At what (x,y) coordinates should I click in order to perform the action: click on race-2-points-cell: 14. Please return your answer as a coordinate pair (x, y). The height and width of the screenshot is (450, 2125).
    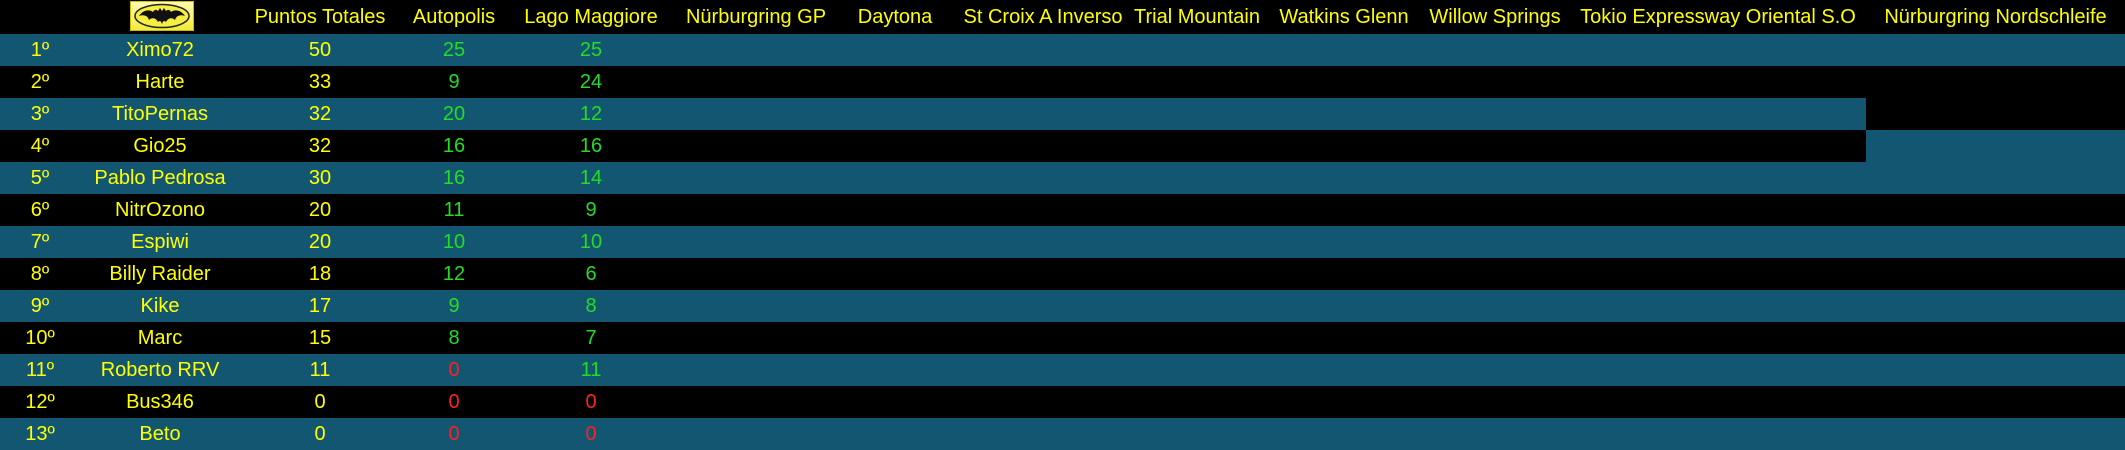
    Looking at the image, I should click on (591, 178).